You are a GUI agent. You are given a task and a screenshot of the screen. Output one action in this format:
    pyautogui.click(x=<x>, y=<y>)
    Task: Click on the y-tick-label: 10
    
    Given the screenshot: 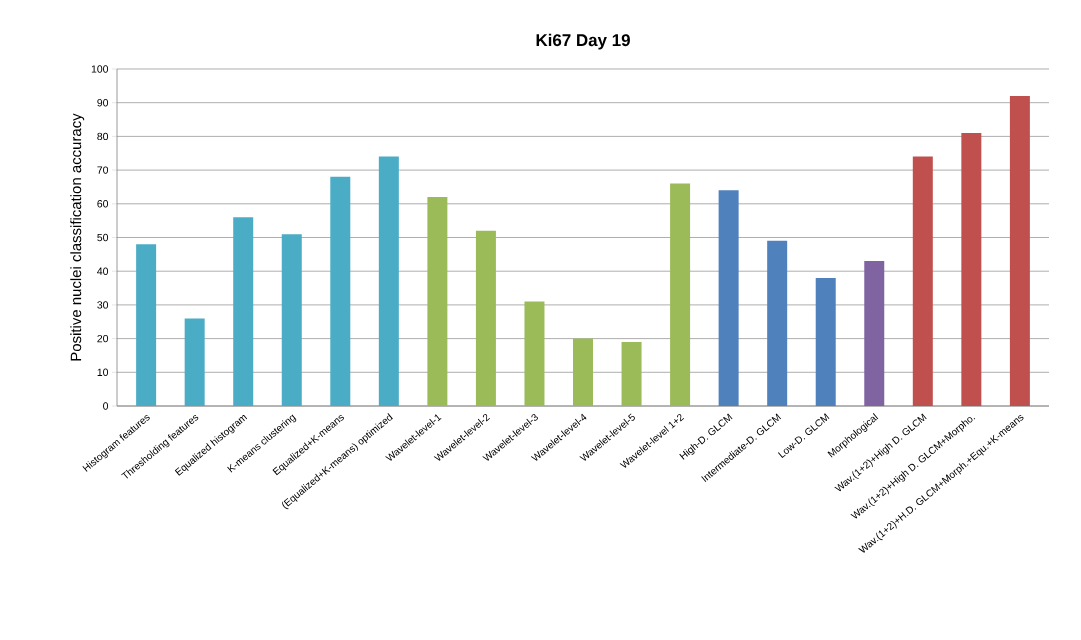 What is the action you would take?
    pyautogui.click(x=103, y=372)
    